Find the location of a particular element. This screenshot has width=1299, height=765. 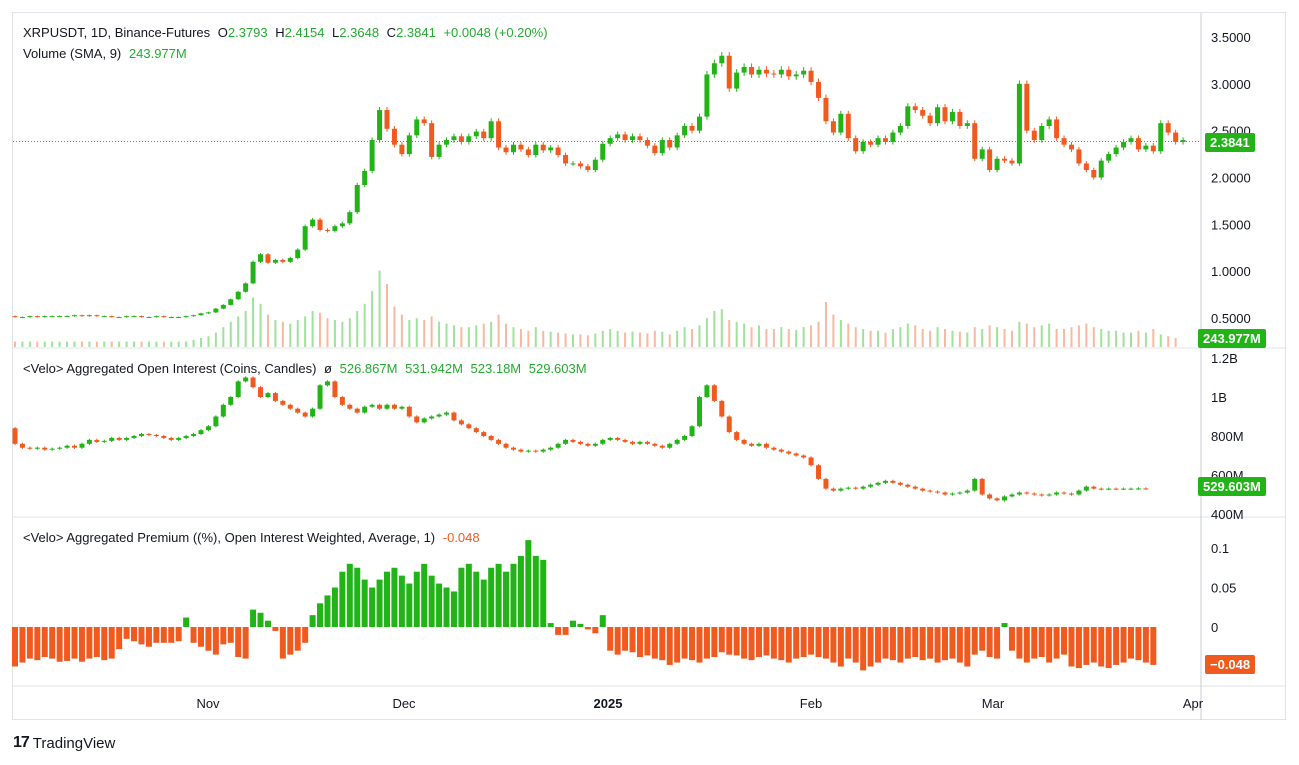

legend-open: 2.3793 is located at coordinates (247, 32).